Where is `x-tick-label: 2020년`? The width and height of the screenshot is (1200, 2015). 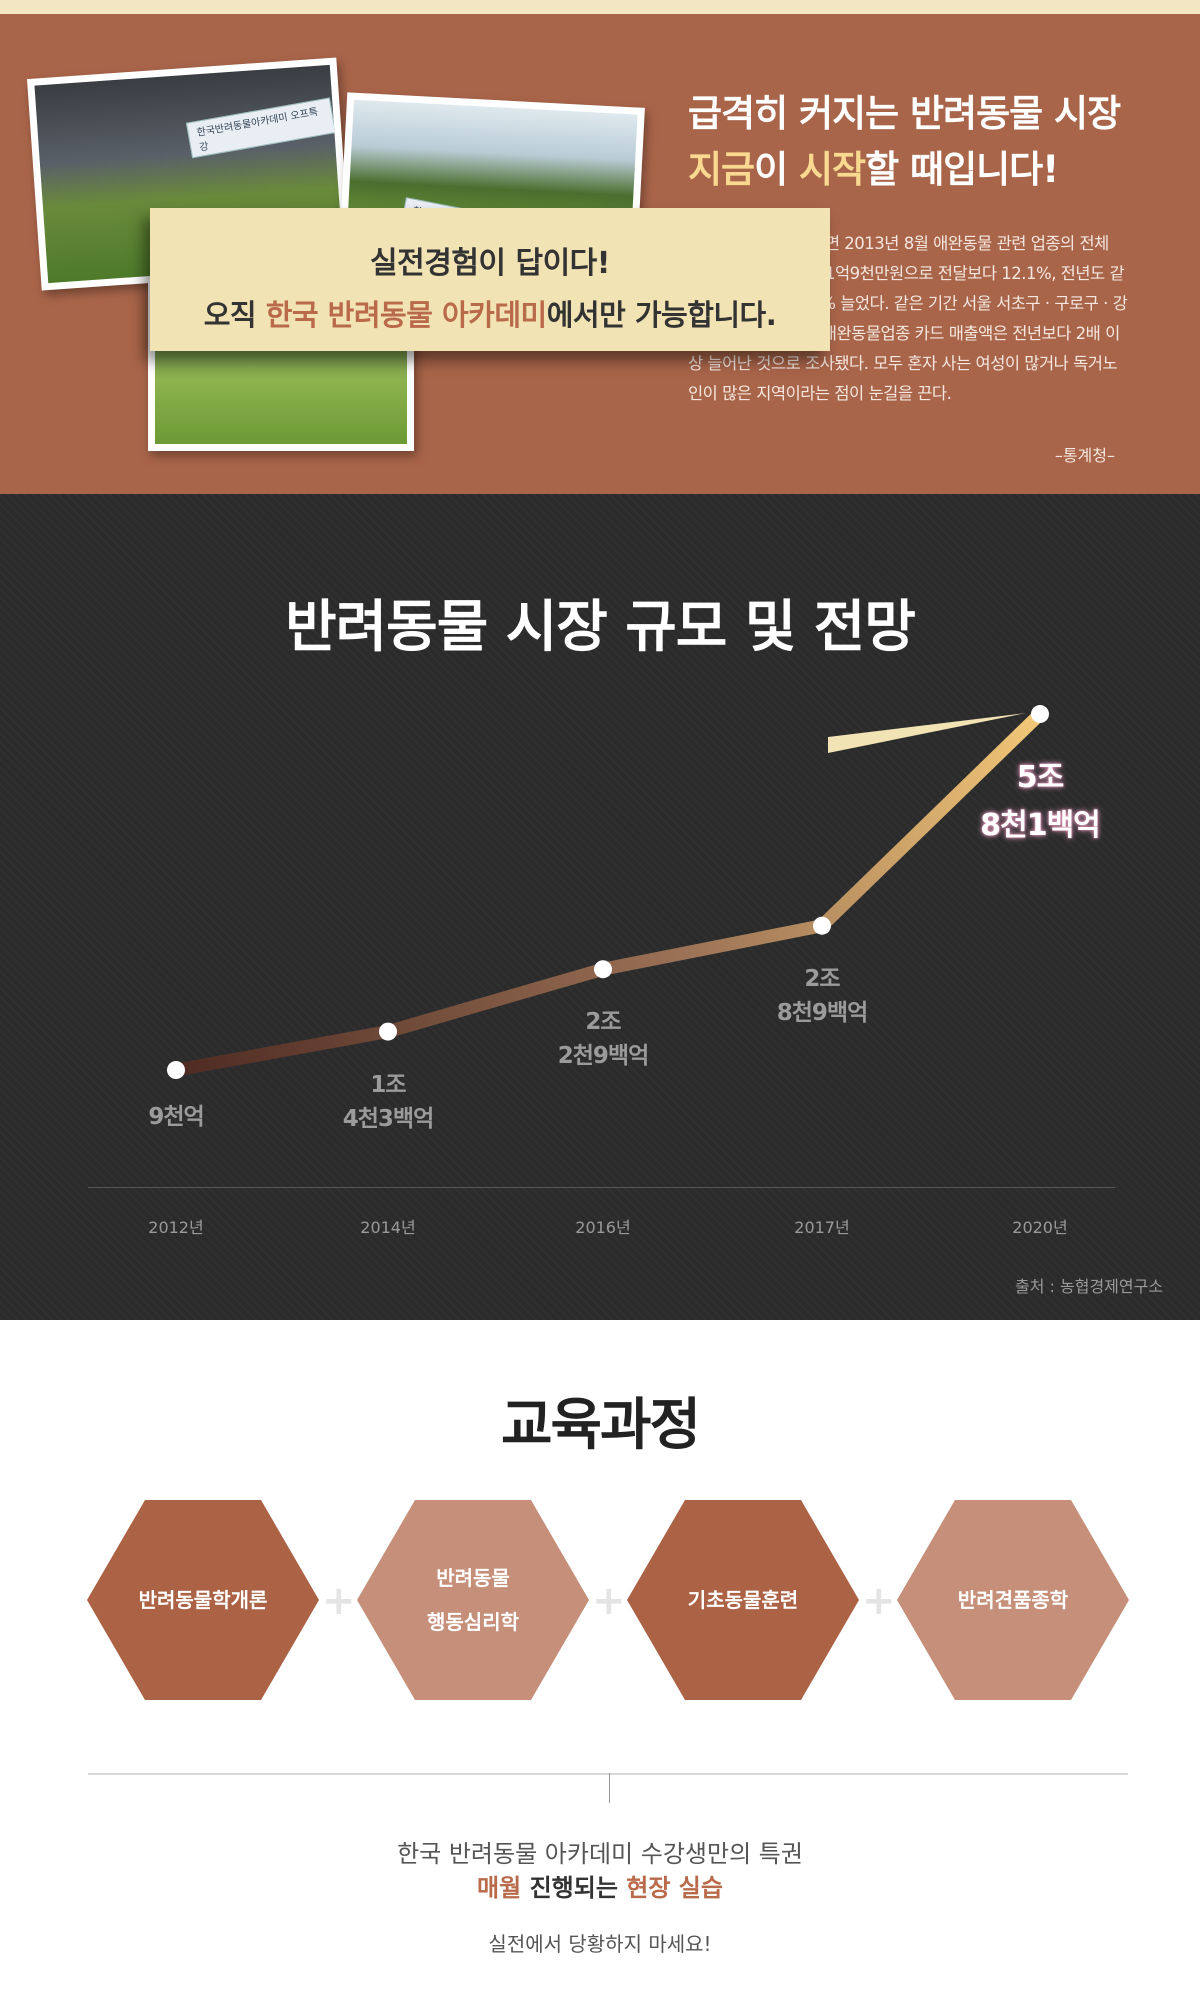
x-tick-label: 2020년 is located at coordinates (1040, 1227).